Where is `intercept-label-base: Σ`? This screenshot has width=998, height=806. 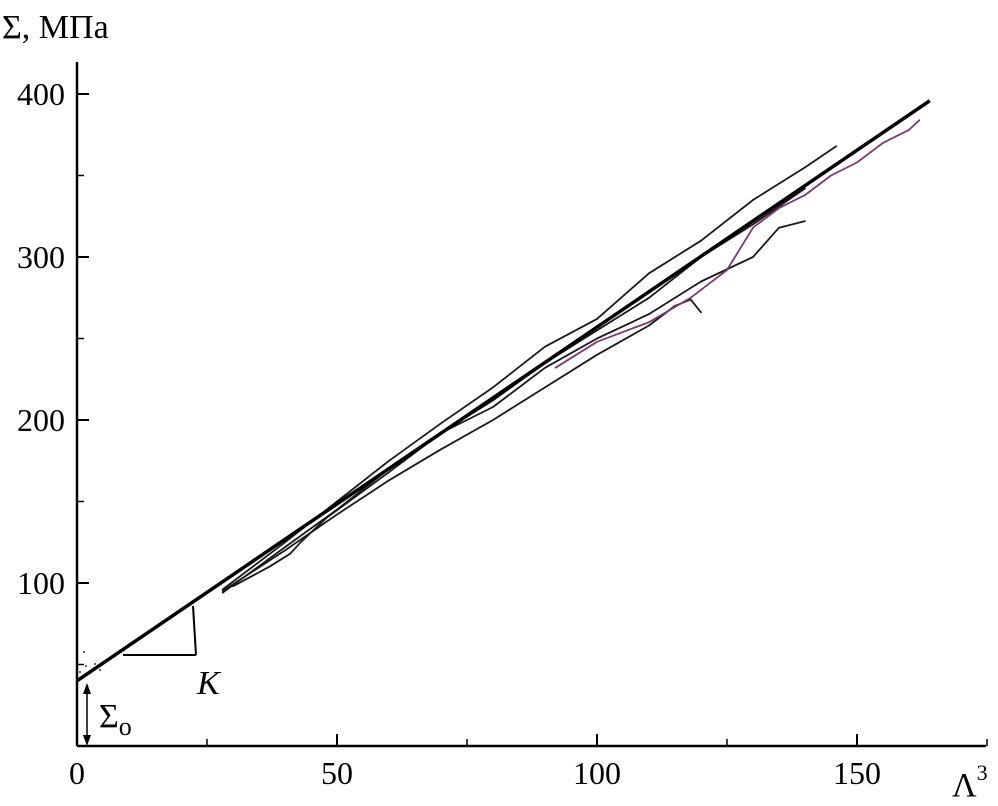
intercept-label-base: Σ is located at coordinates (109, 716).